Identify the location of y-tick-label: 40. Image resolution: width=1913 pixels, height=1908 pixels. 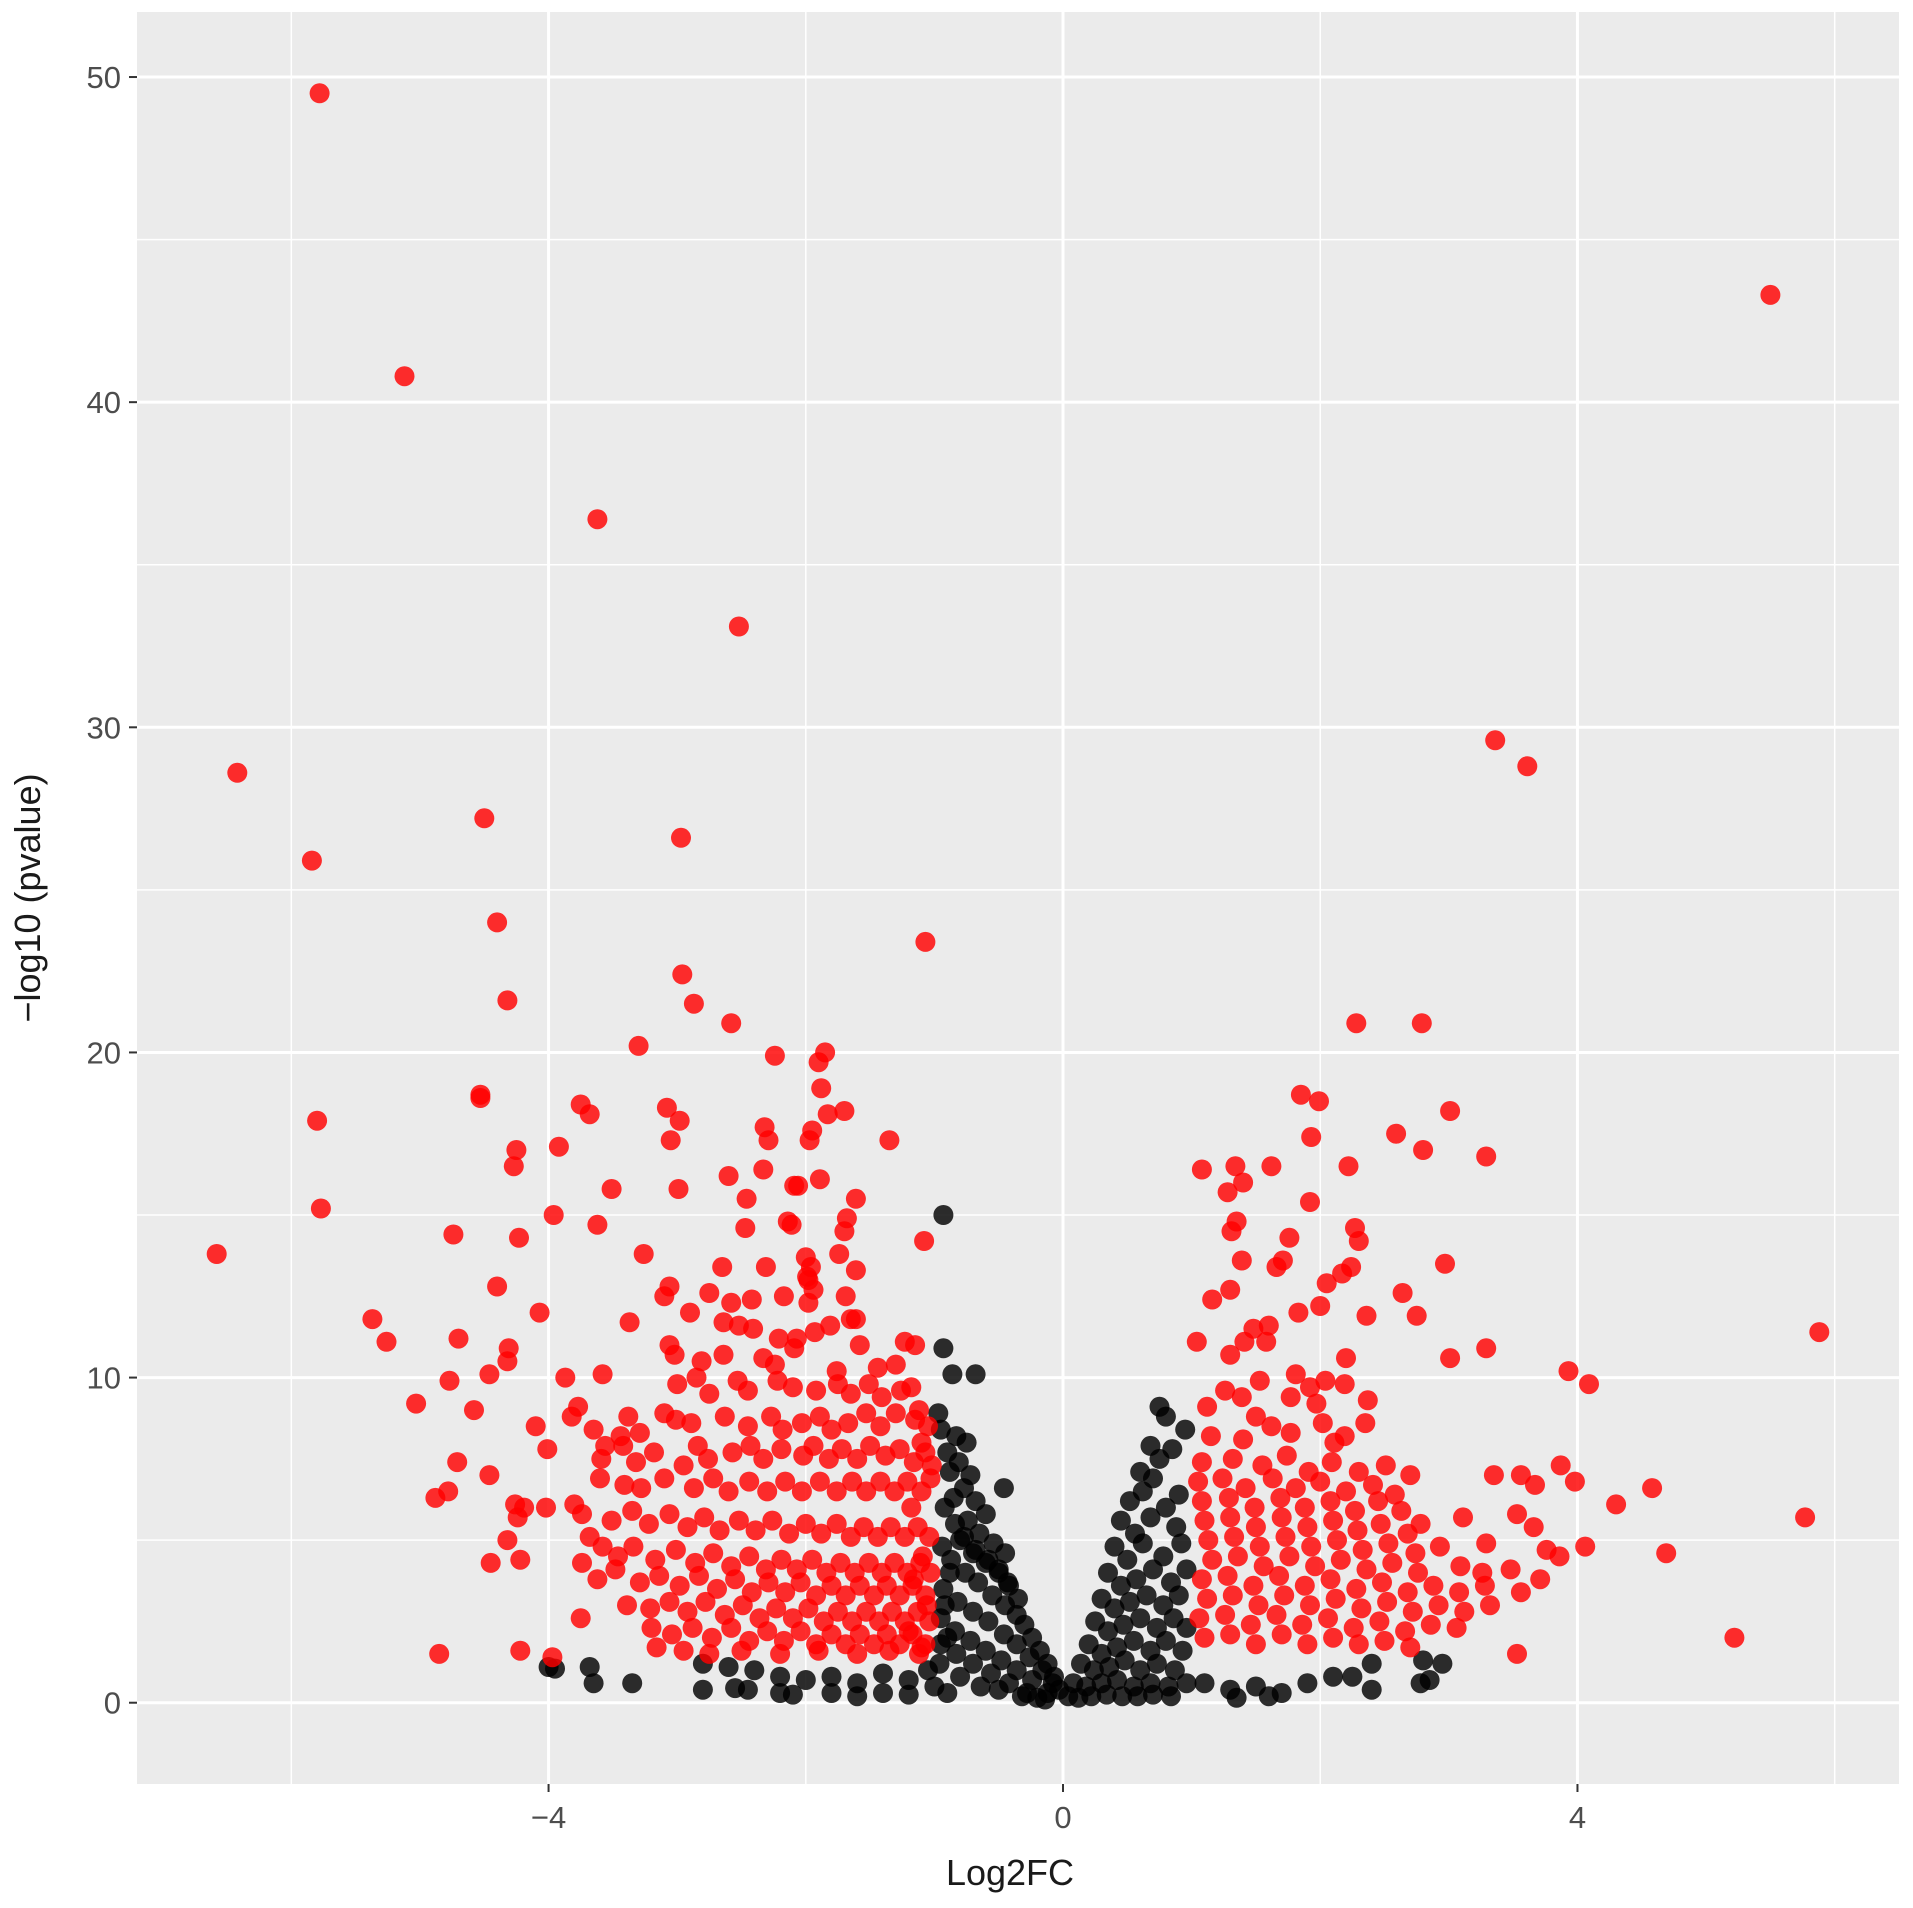
(104, 402).